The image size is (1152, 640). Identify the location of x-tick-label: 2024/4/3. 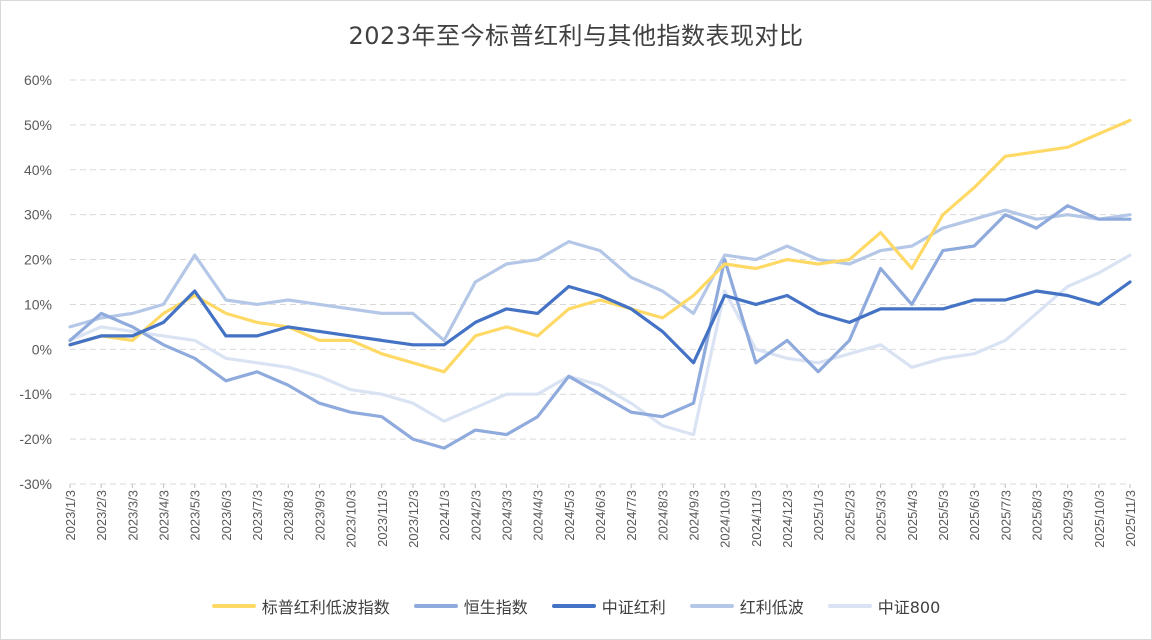
(538, 515).